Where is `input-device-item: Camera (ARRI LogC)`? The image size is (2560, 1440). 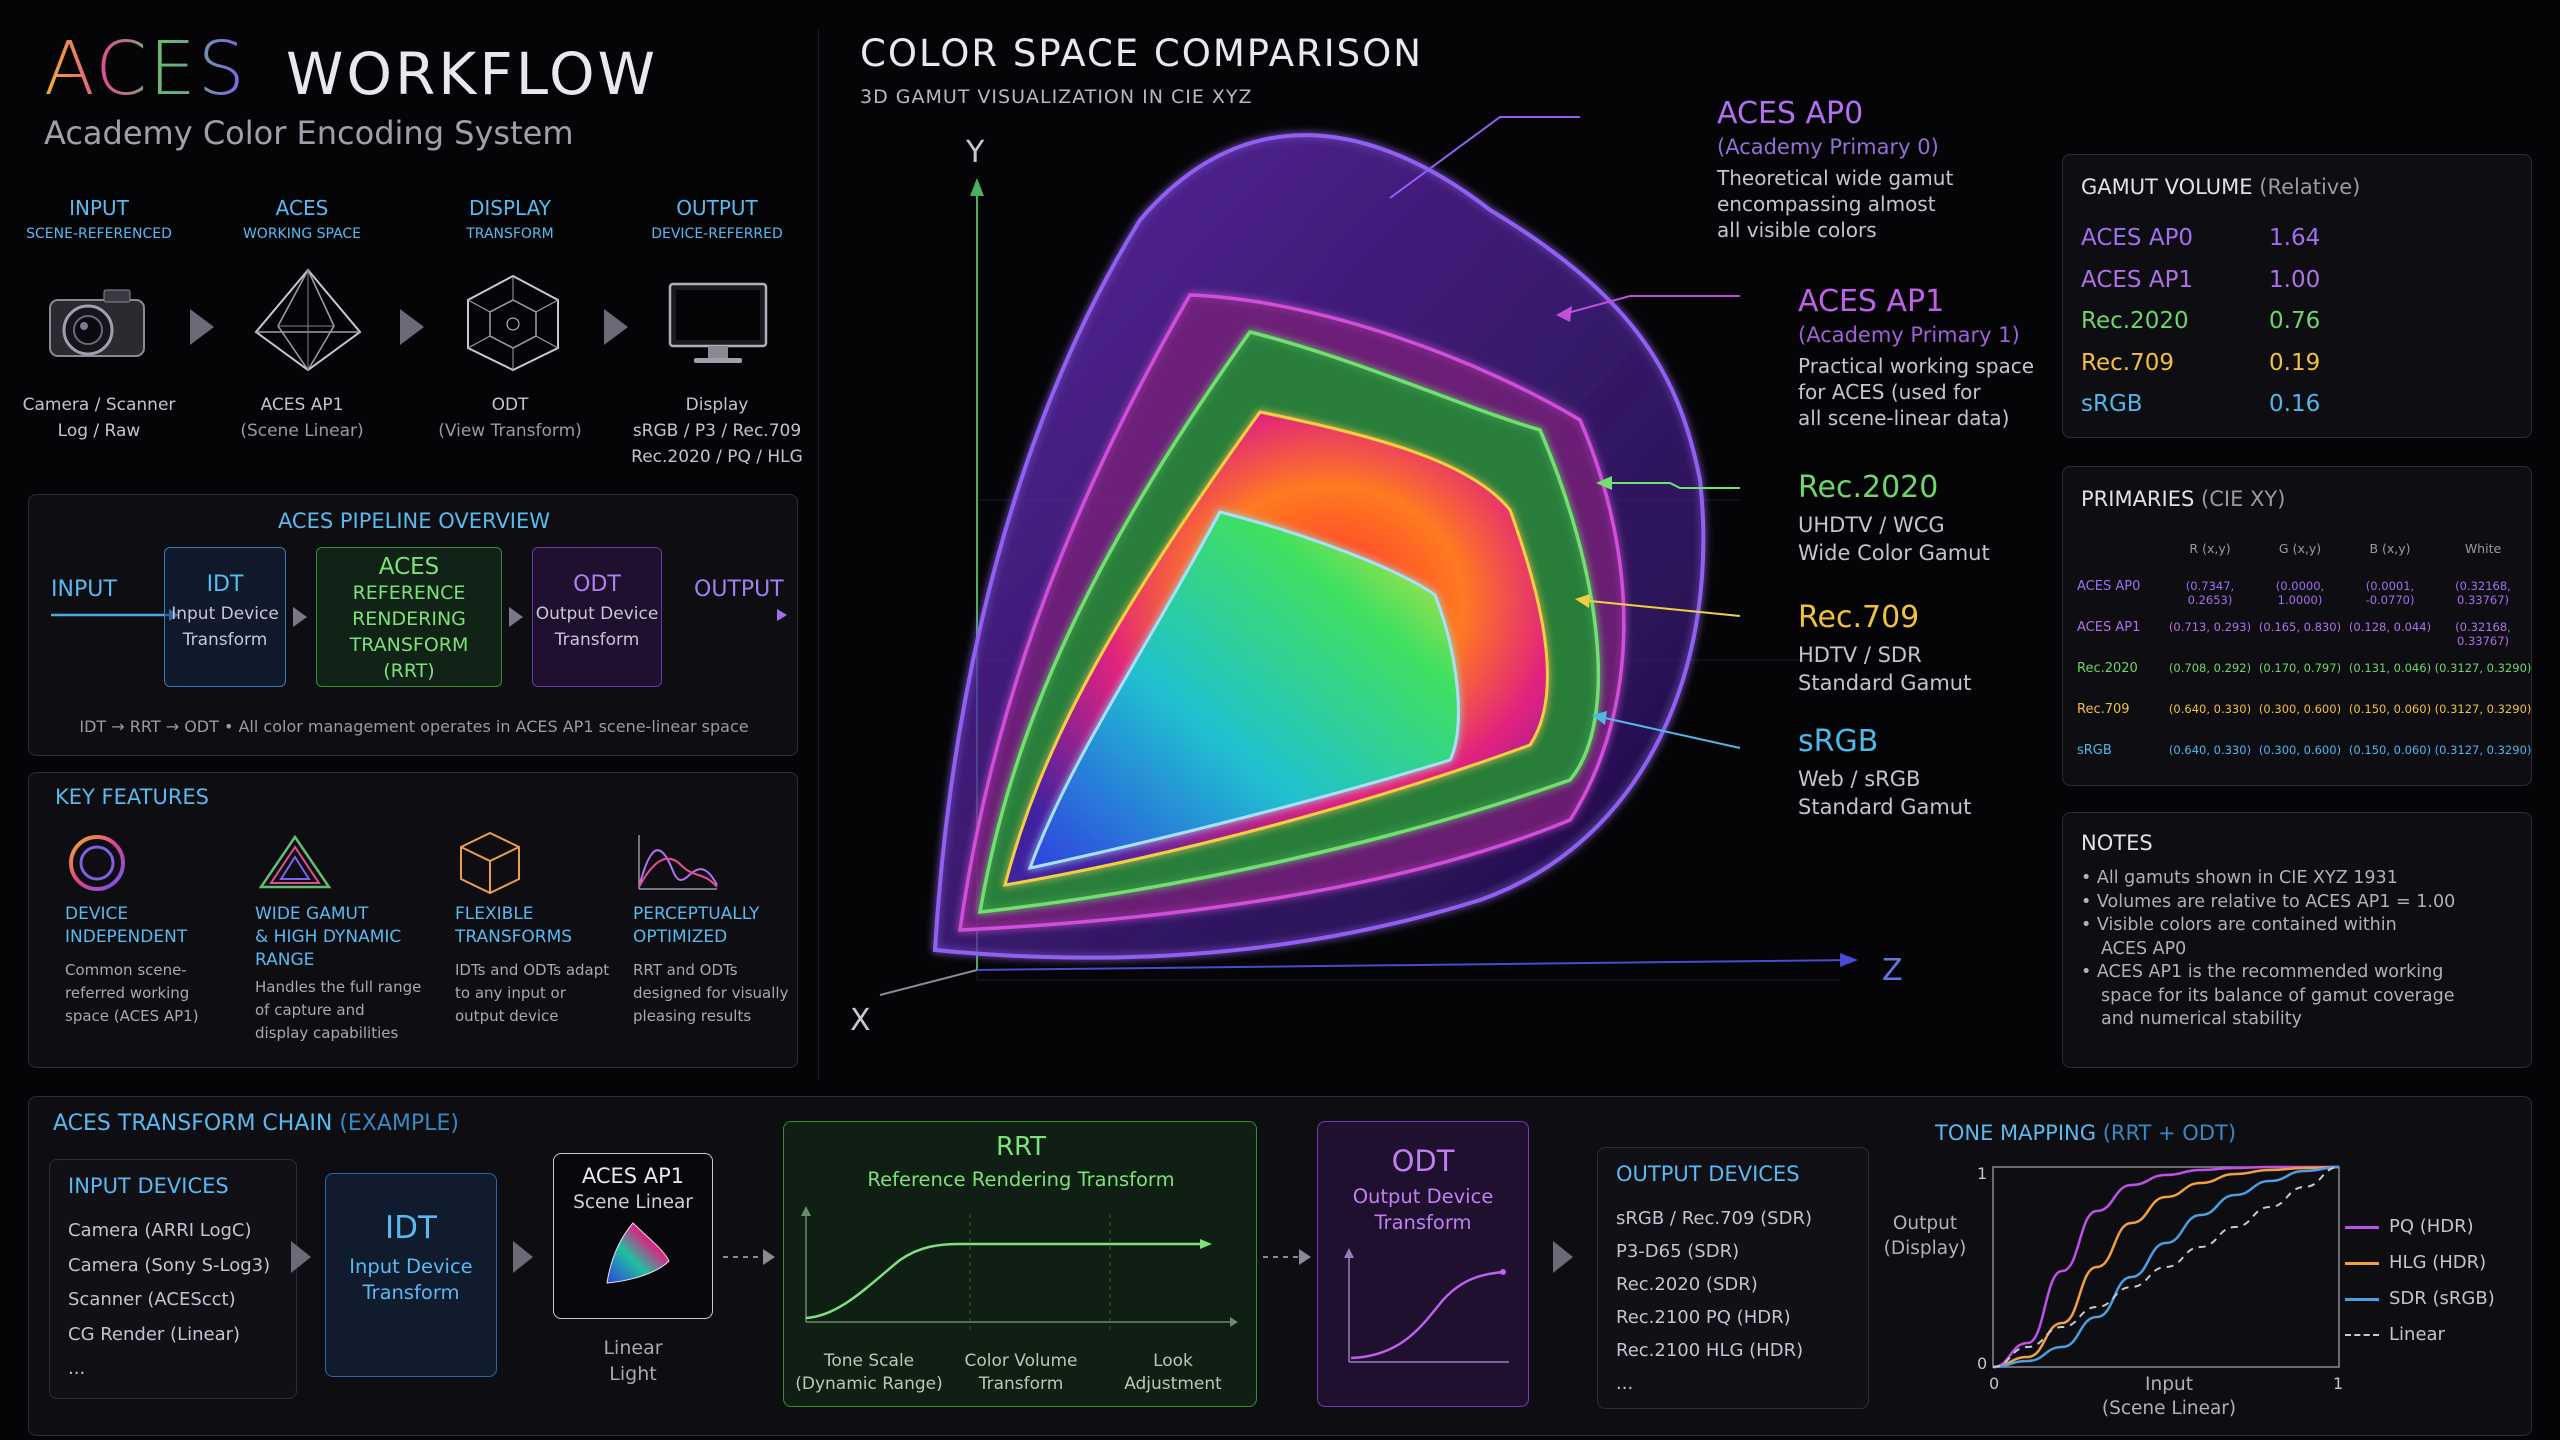
input-device-item: Camera (ARRI LogC) is located at coordinates (160, 1230).